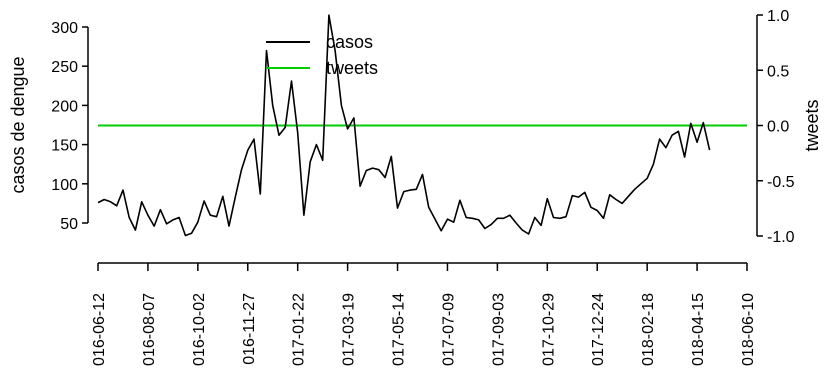 The height and width of the screenshot is (379, 824). What do you see at coordinates (698, 329) in the screenshot?
I see `x-tick-label: 018-04-15` at bounding box center [698, 329].